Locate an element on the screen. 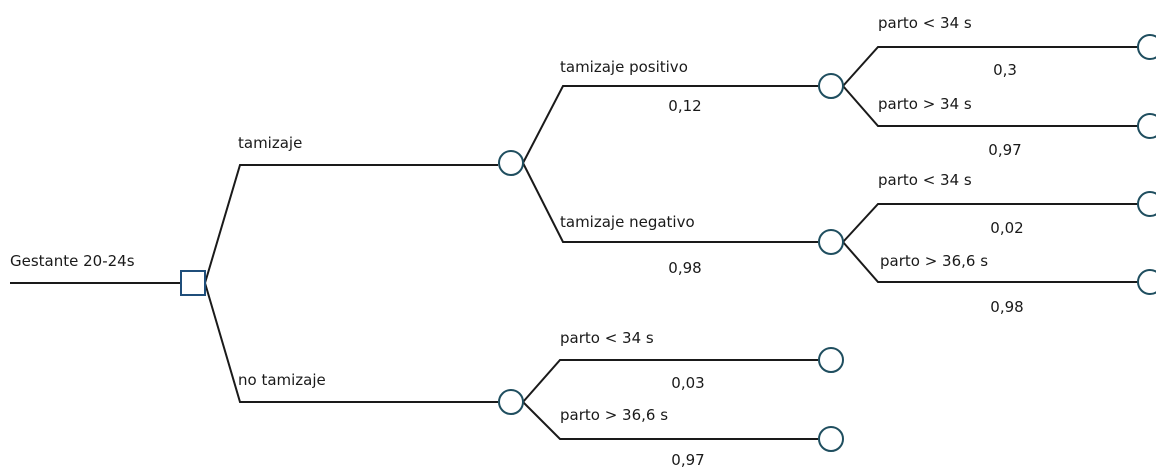 The image size is (1156, 467). edge-no-parto-gt366 is located at coordinates (670, 420).